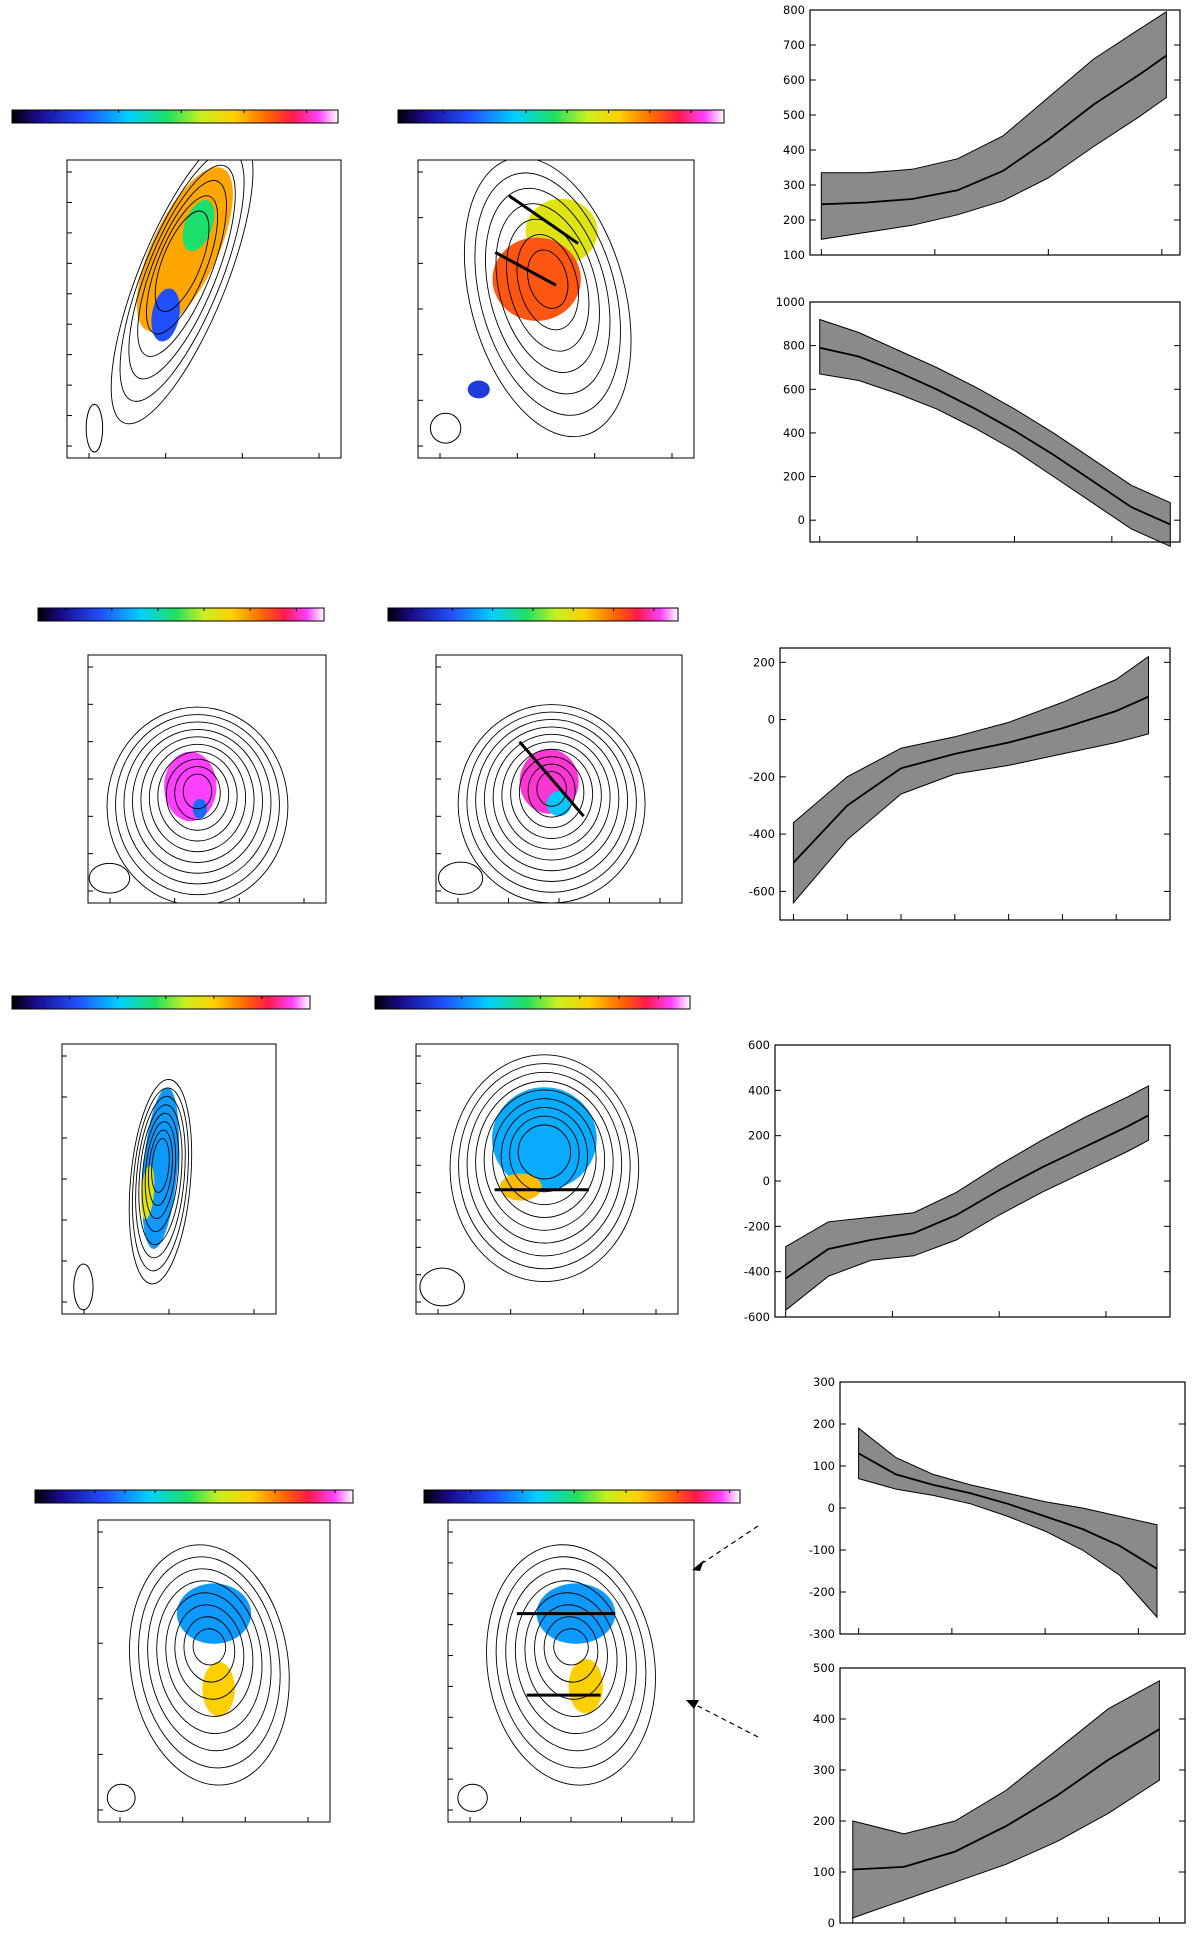 Image resolution: width=1200 pixels, height=1939 pixels. I want to click on arrowhead-icon, so click(698, 1565).